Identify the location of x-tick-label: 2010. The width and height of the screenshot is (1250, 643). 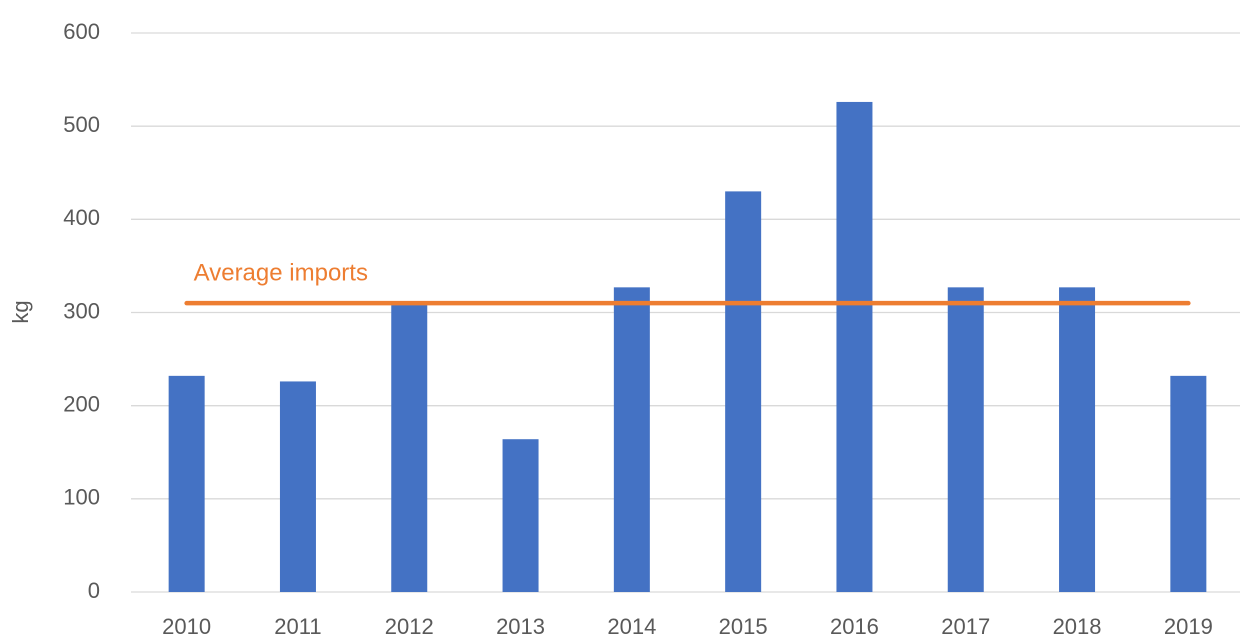
(186, 626).